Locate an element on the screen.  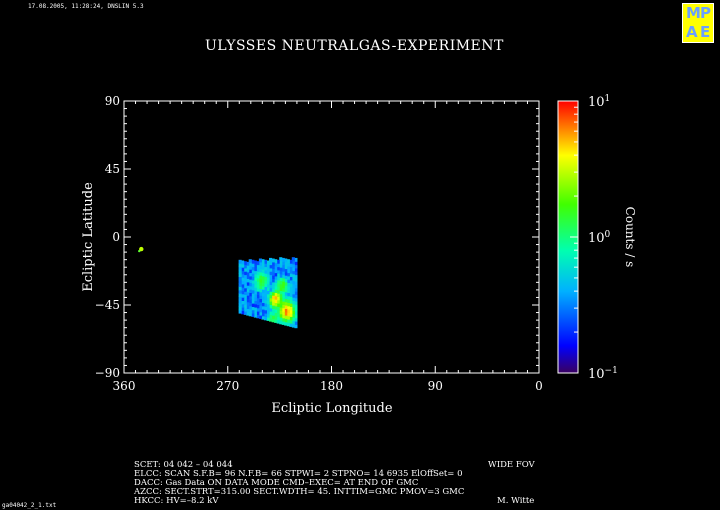
colorbar-tick-label: 100 is located at coordinates (599, 238).